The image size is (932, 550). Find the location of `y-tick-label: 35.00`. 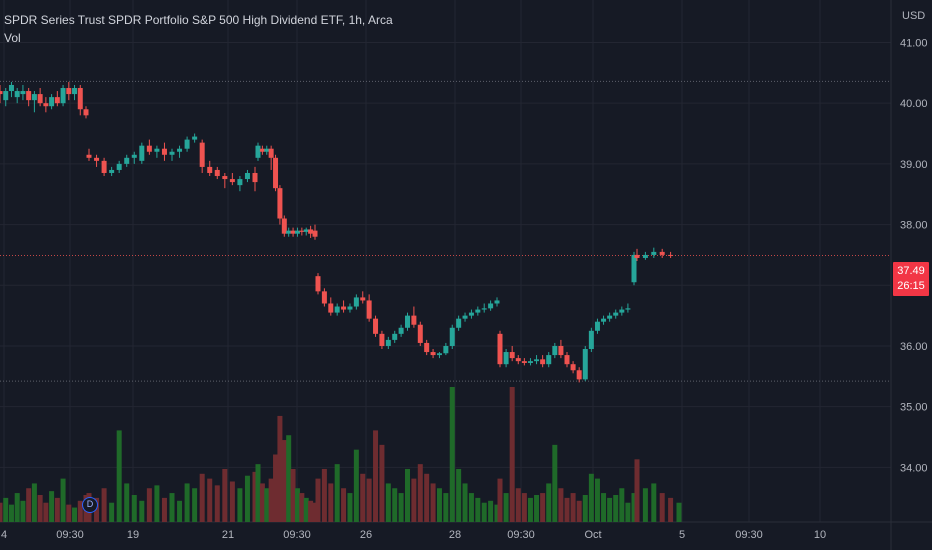

y-tick-label: 35.00 is located at coordinates (914, 408).